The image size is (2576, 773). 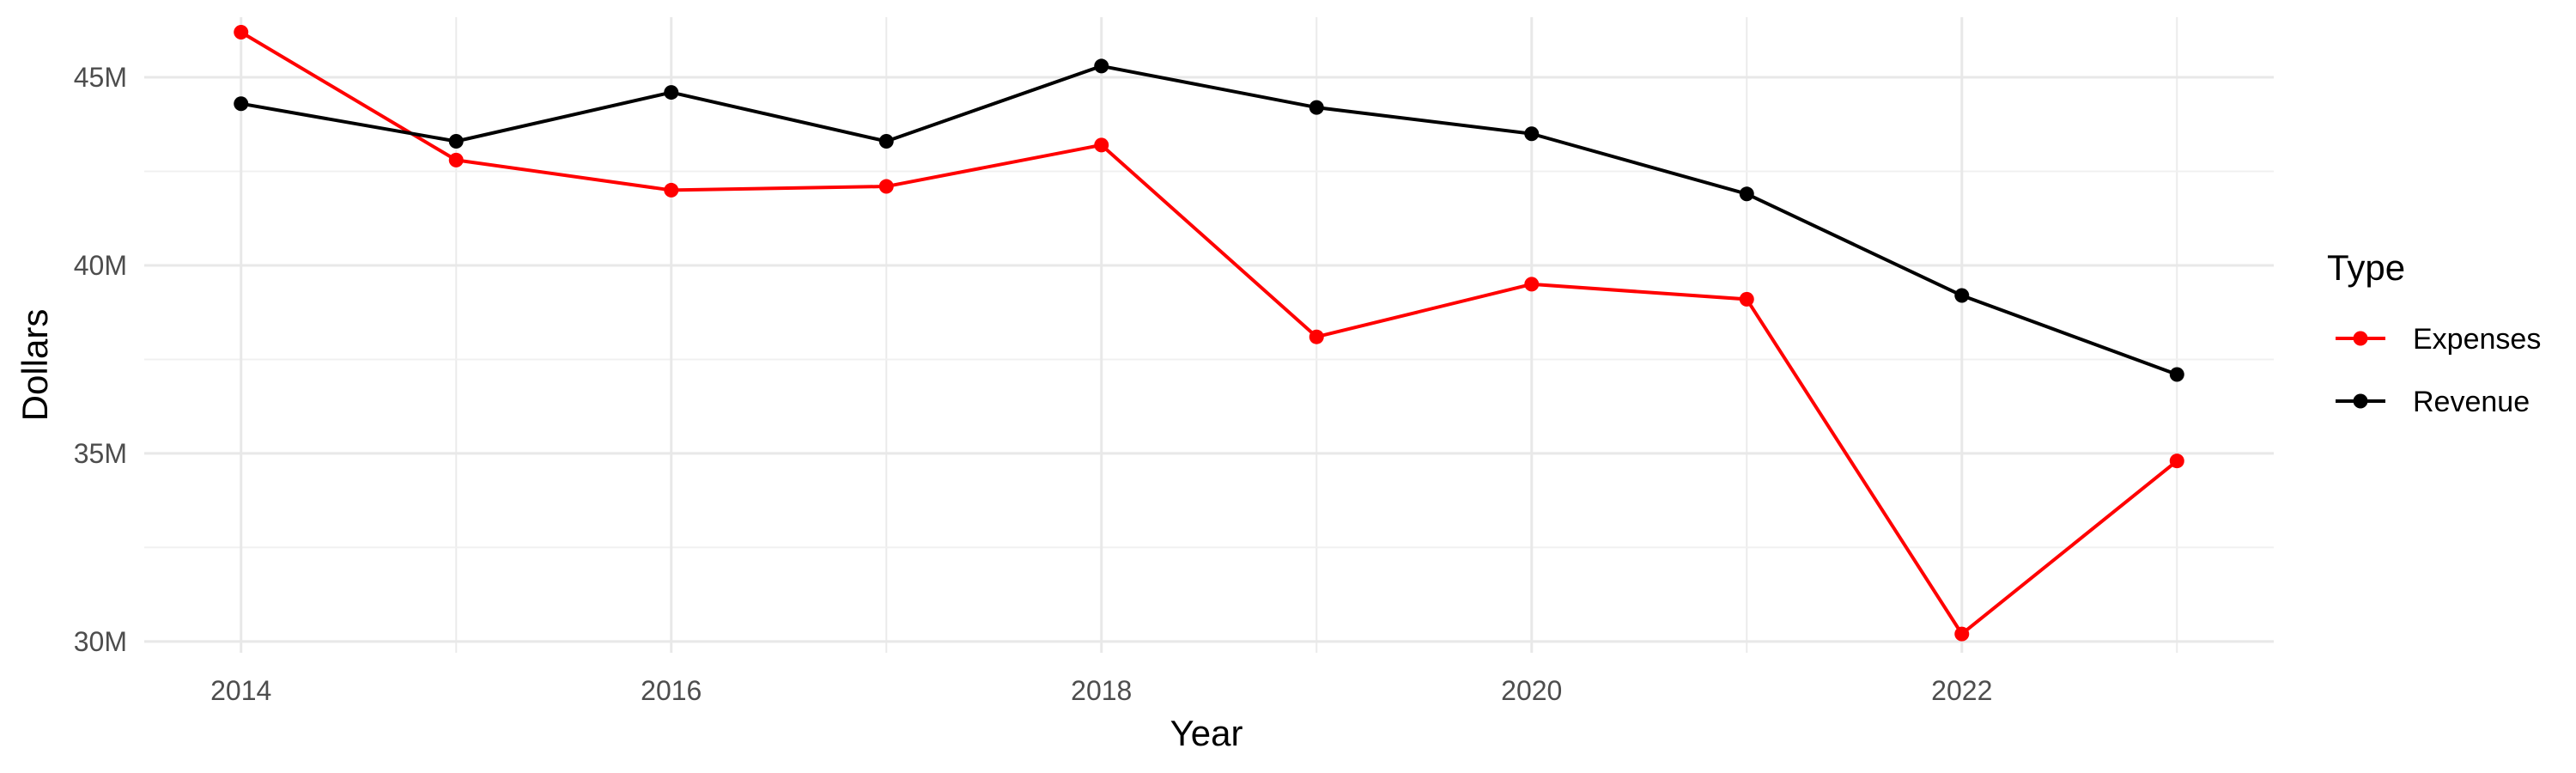 What do you see at coordinates (456, 141) in the screenshot?
I see `data-point-revenue-2015` at bounding box center [456, 141].